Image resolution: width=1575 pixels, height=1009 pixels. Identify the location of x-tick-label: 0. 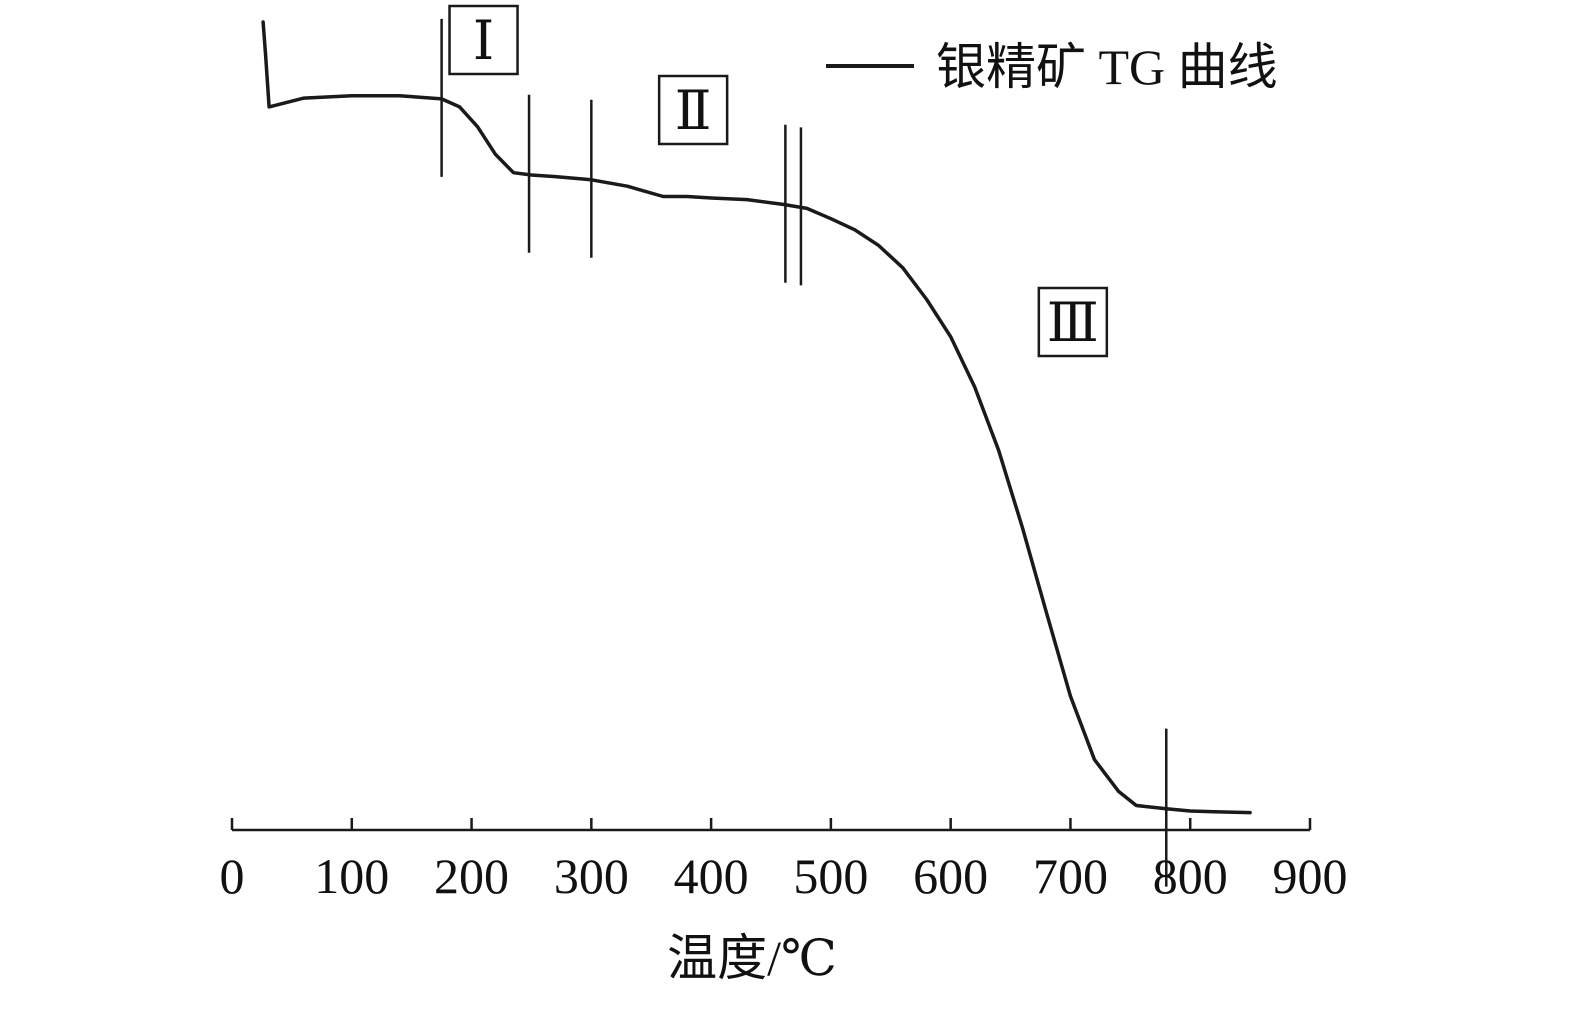
(232, 876).